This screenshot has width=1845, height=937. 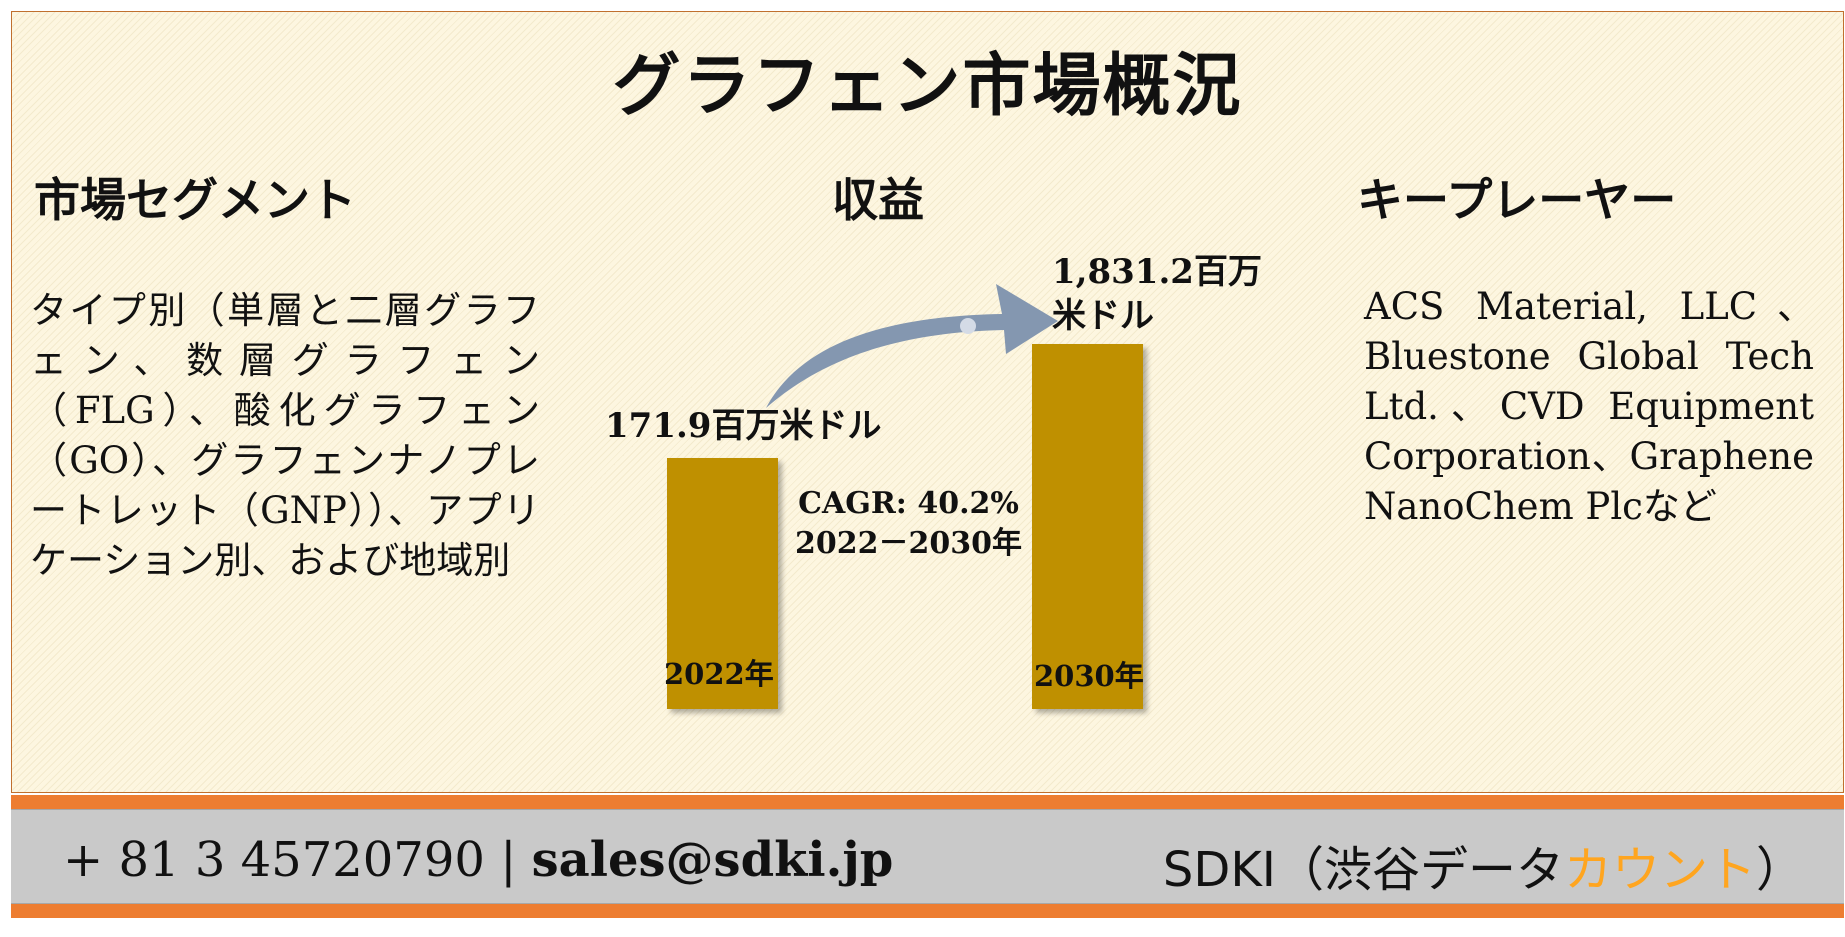 What do you see at coordinates (743, 426) in the screenshot?
I see `value-label-2022: 171.9百万米ドル` at bounding box center [743, 426].